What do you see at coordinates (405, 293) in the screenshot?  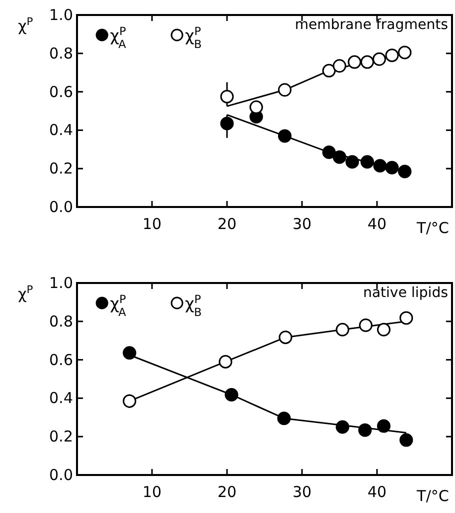 I see `annotation: native lipids` at bounding box center [405, 293].